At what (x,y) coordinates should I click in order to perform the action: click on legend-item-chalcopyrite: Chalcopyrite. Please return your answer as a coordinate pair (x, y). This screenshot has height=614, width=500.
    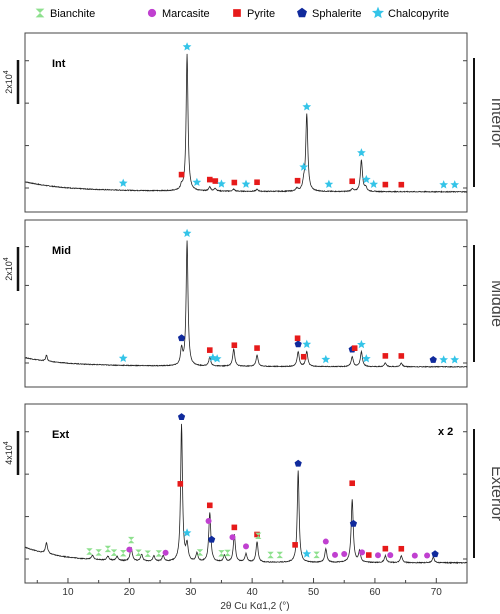
    Looking at the image, I should click on (410, 13).